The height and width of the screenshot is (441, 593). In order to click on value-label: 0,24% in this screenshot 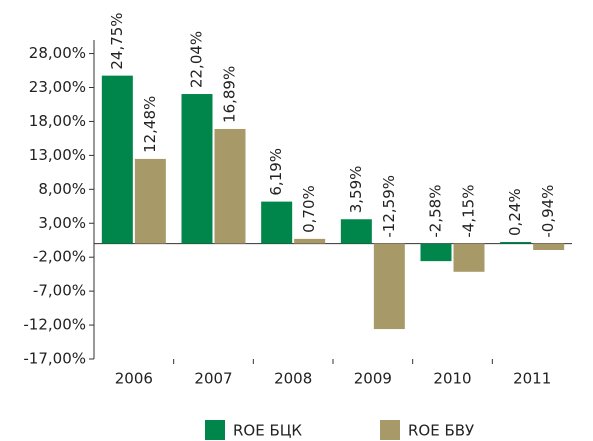, I will do `click(515, 212)`.